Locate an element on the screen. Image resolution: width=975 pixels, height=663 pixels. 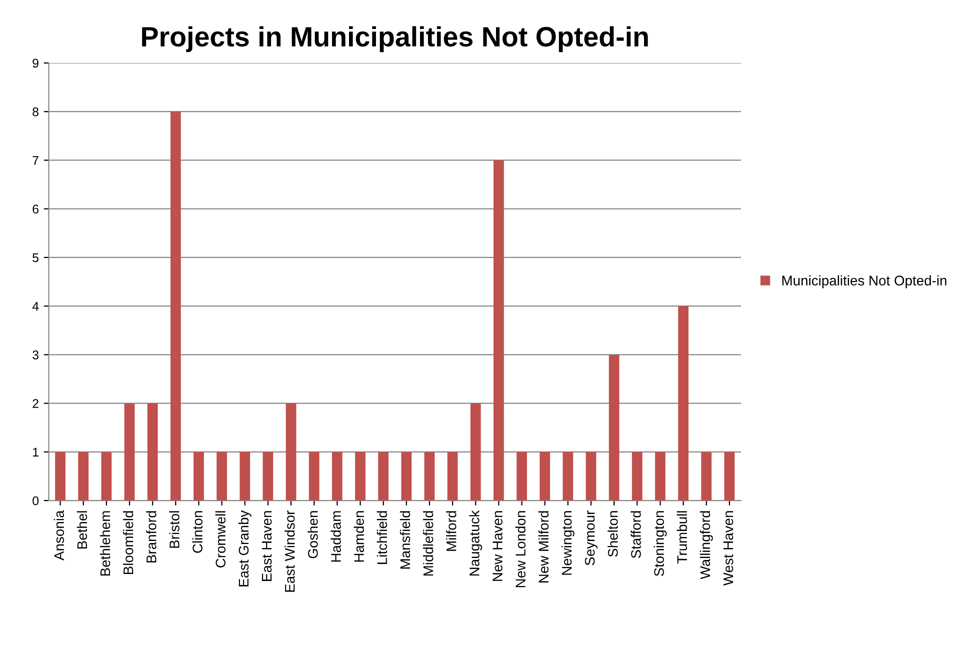
y-tick-label: 1 is located at coordinates (35, 452).